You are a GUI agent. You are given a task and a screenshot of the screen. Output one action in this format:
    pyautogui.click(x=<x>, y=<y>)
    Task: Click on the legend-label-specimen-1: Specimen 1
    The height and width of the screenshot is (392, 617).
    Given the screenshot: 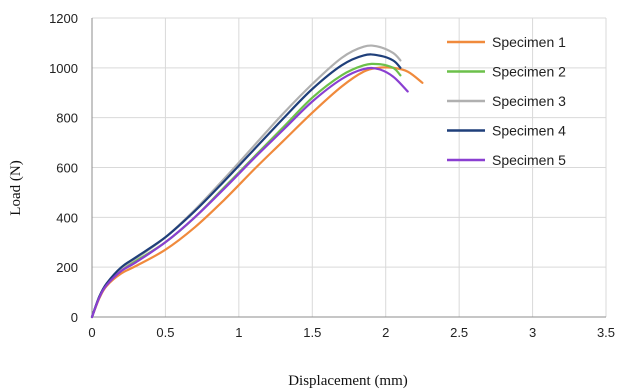 What is the action you would take?
    pyautogui.click(x=529, y=42)
    